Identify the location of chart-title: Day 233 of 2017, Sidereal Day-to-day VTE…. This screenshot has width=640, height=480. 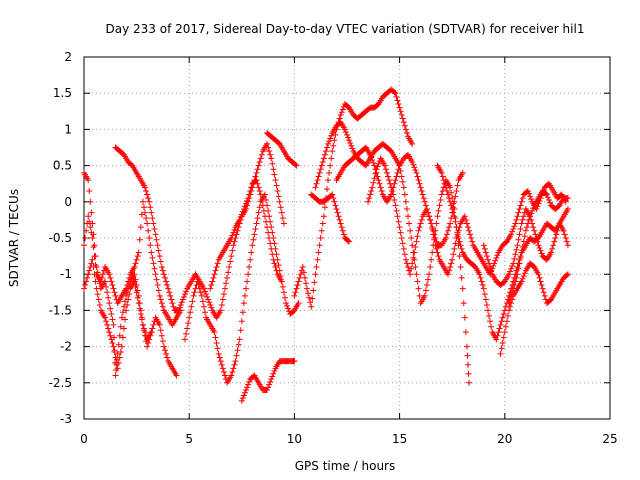
(345, 29).